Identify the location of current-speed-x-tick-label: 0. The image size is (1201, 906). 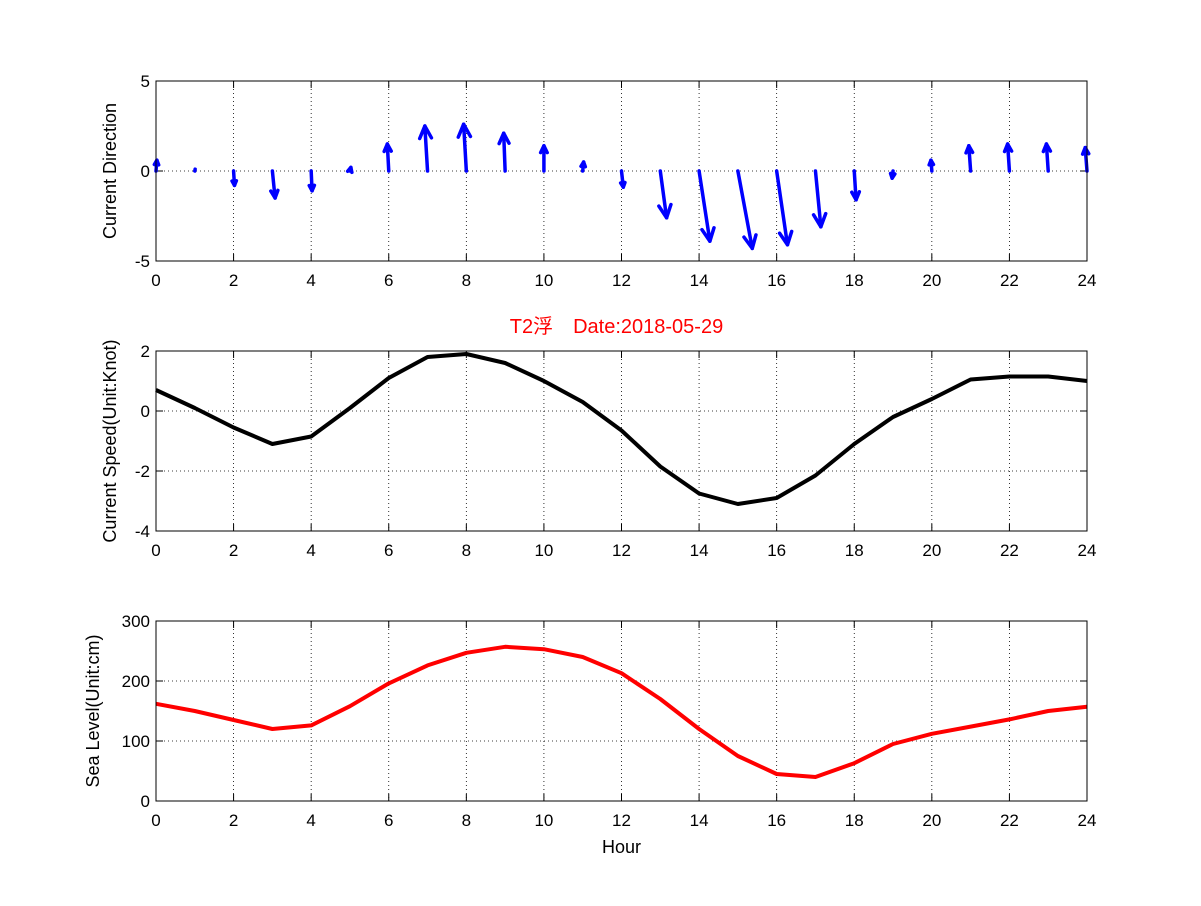
(155, 550).